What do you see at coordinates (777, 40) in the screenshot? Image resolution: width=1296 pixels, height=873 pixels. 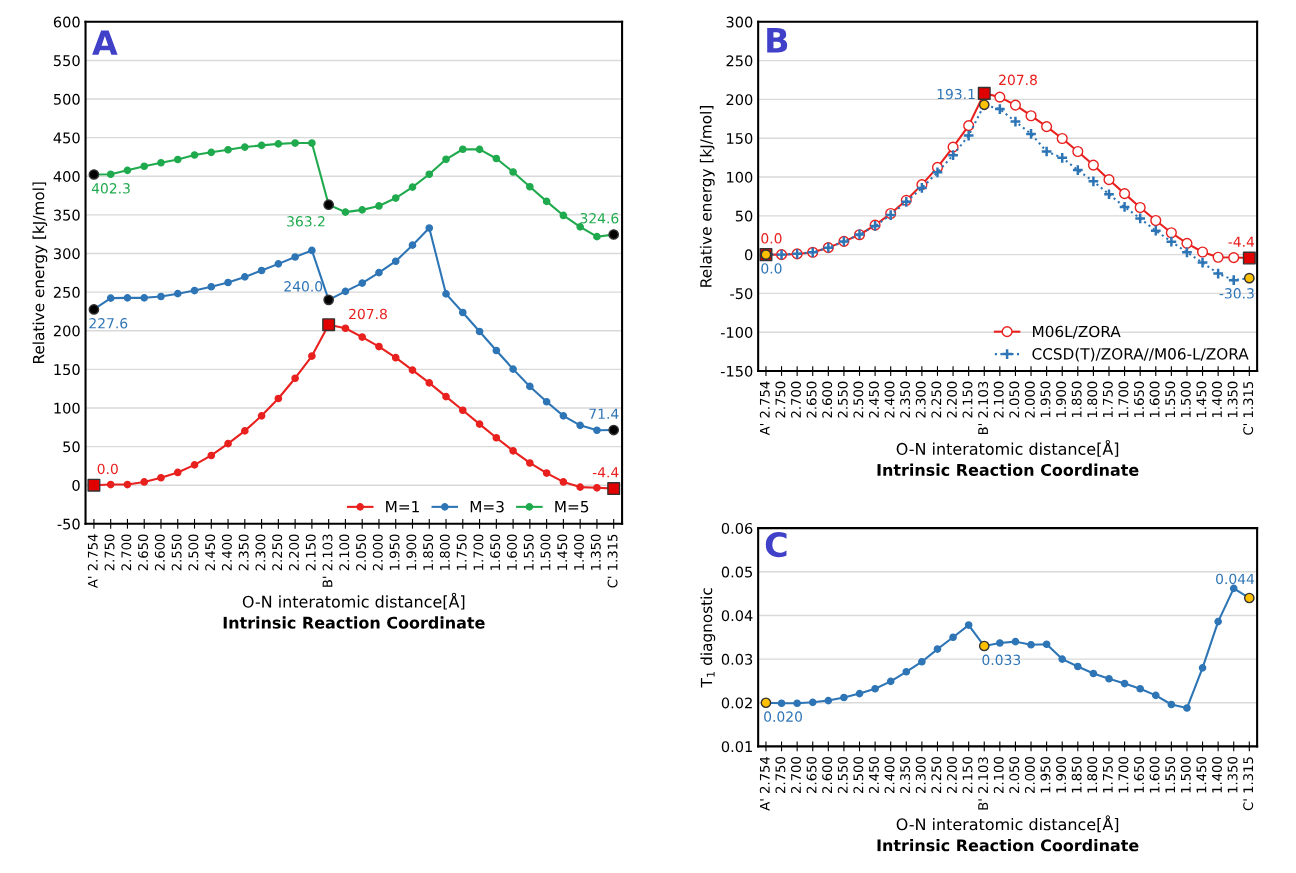 I see `chart-title: B` at bounding box center [777, 40].